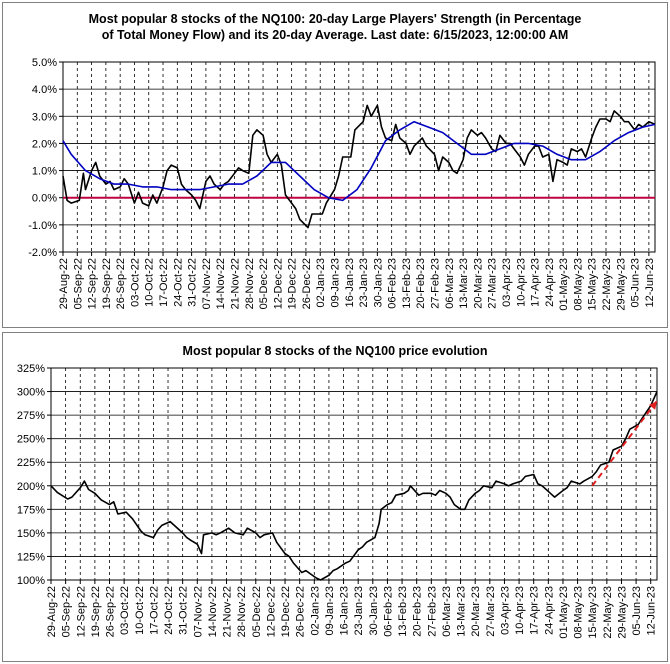 The image size is (670, 664). I want to click on y-tick-label: 175%, so click(31, 510).